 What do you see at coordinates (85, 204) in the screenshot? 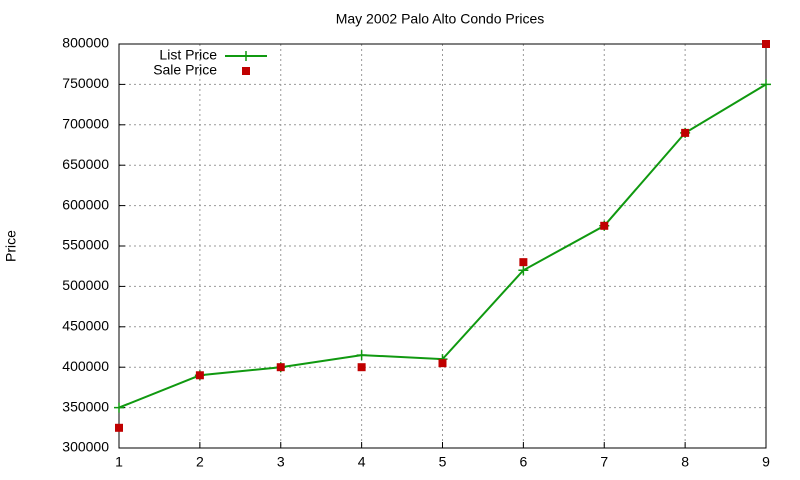
I see `y-tick-label: 600000` at bounding box center [85, 204].